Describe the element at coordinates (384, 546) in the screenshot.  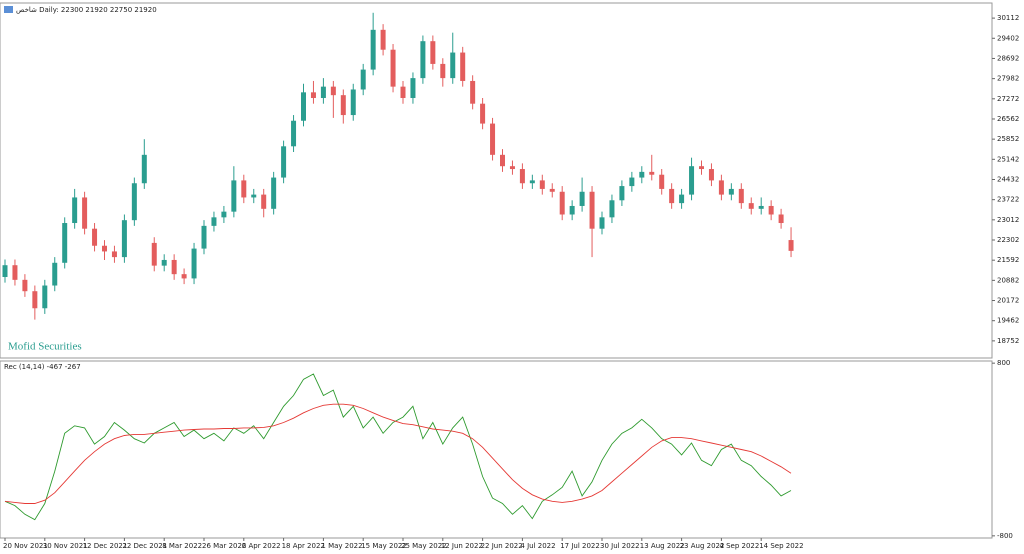
I see `x-tick-label: 15 May 2022` at that location.